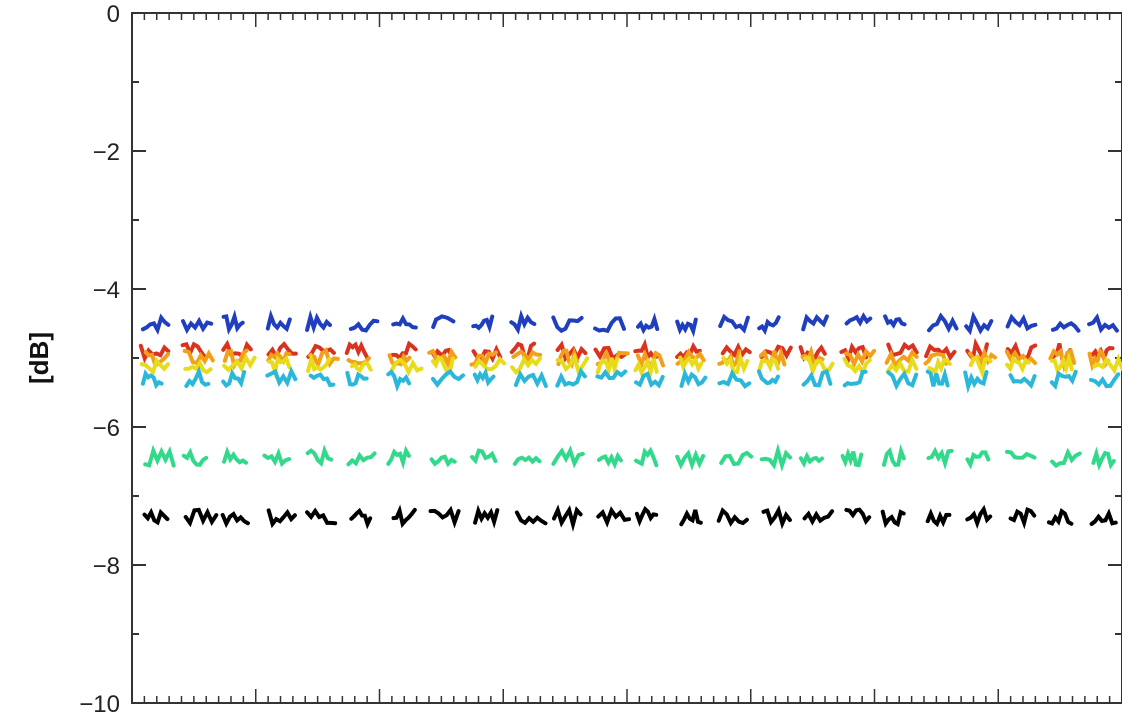 This screenshot has height=713, width=1122. What do you see at coordinates (106, 290) in the screenshot?
I see `y-tick-label: −4` at bounding box center [106, 290].